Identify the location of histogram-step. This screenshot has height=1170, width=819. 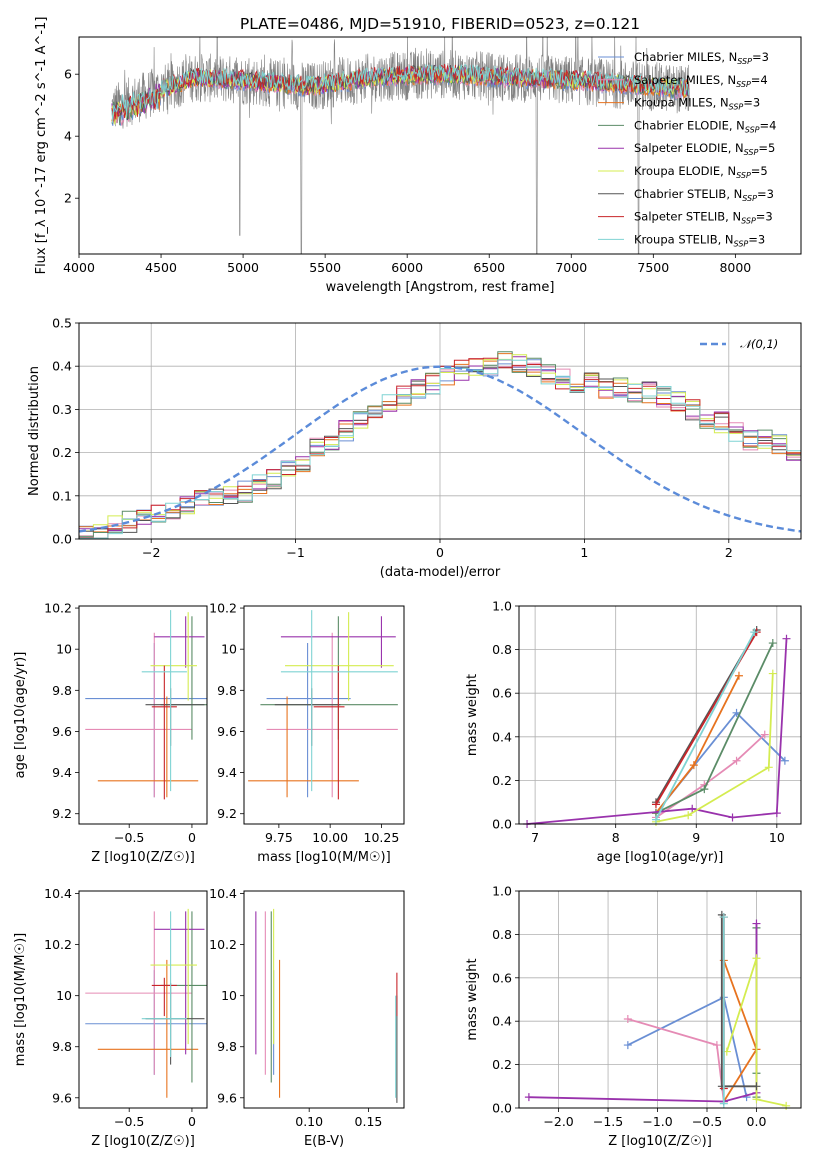
(440, 449).